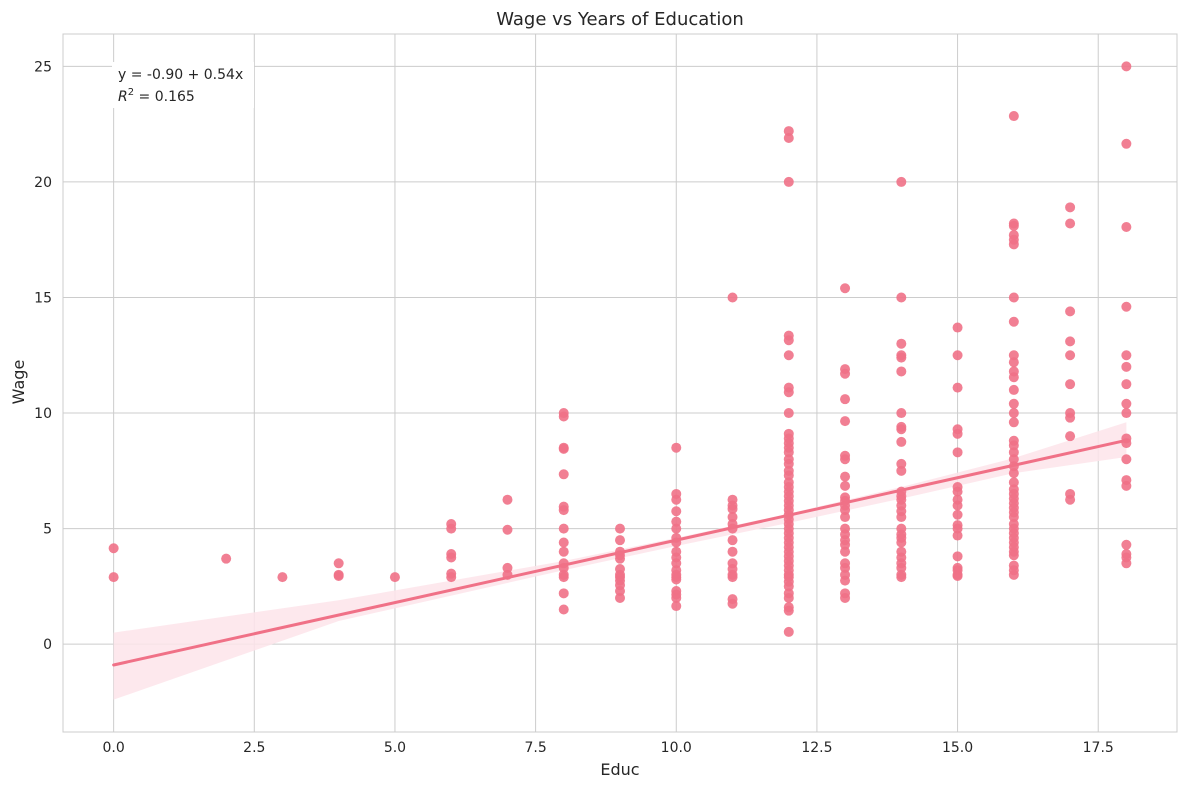 The width and height of the screenshot is (1187, 787). What do you see at coordinates (43, 356) in the screenshot?
I see `y-tick-labels: 0 5 10 15 20 25` at bounding box center [43, 356].